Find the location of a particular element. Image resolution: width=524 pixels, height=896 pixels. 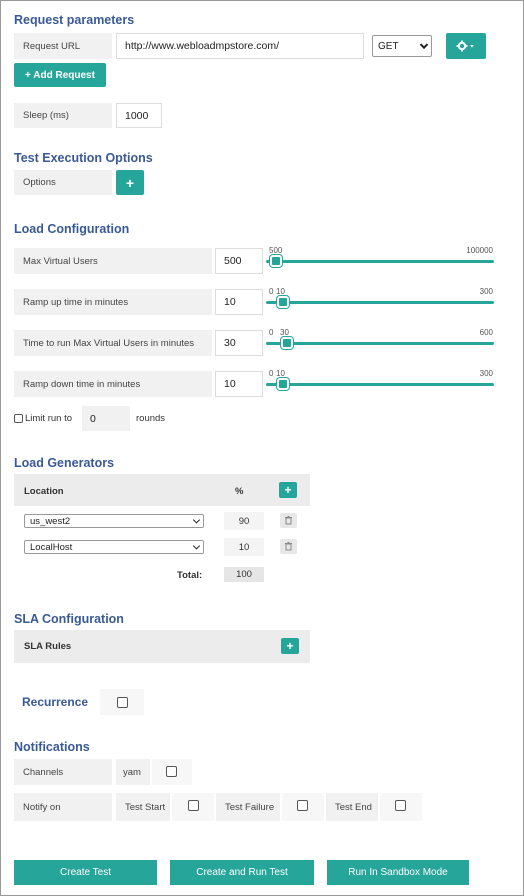

load-config-slider: 0 30 600 is located at coordinates (380, 341).